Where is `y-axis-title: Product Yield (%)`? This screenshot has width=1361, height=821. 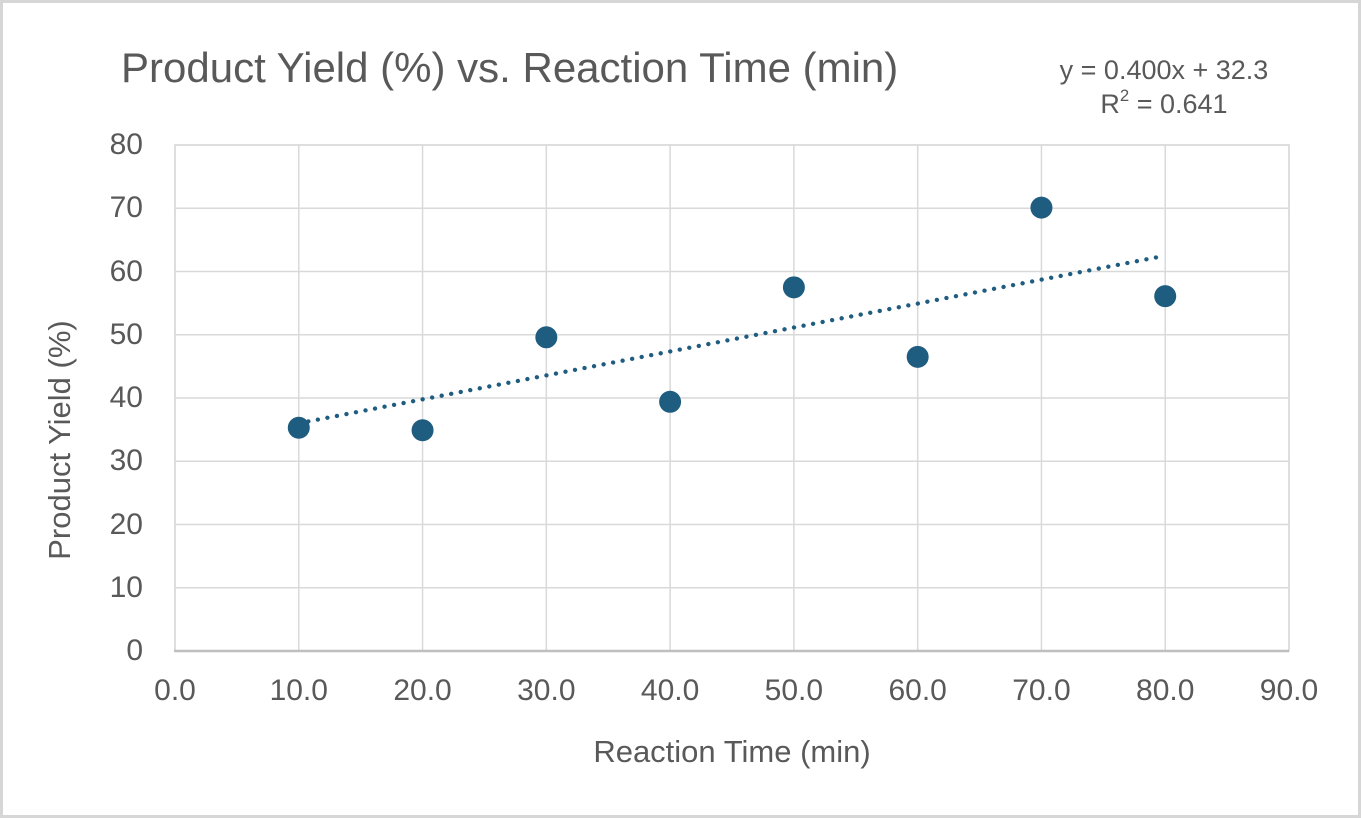
y-axis-title: Product Yield (%) is located at coordinates (59, 440).